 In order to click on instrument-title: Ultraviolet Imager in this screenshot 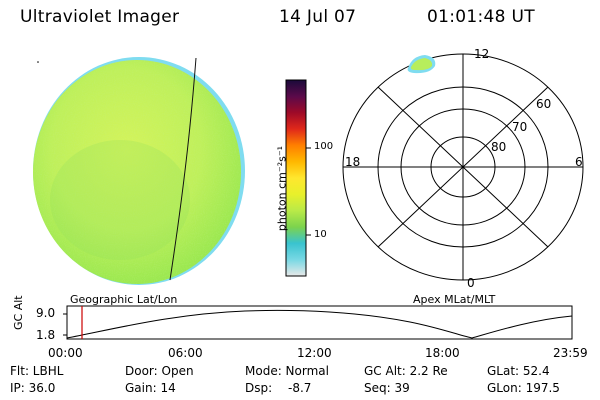, I will do `click(100, 17)`.